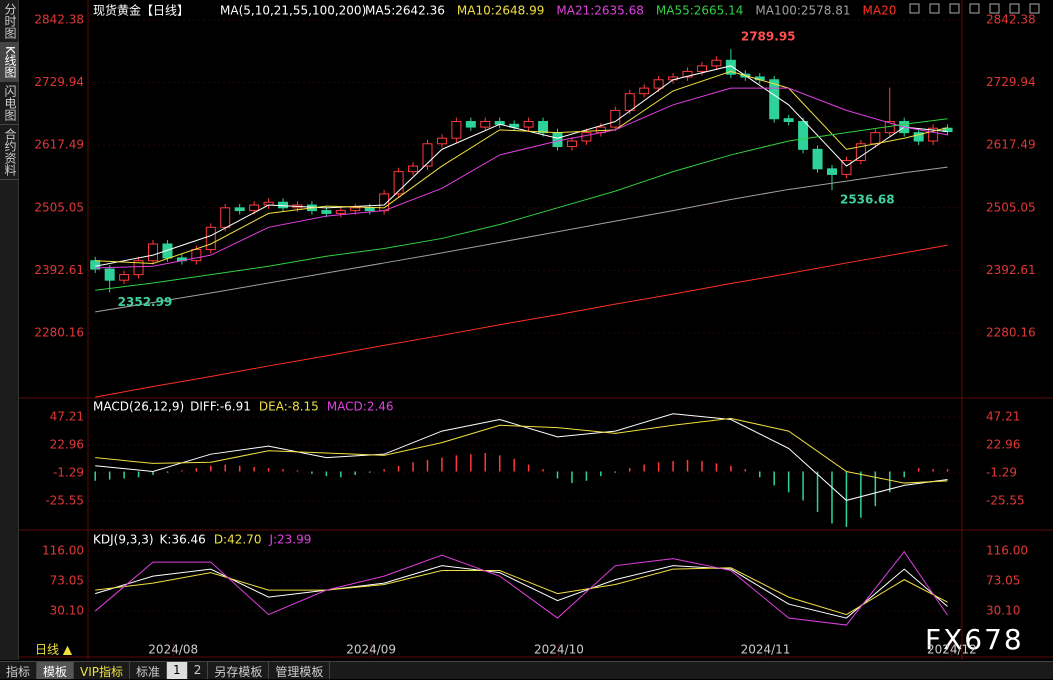 Image resolution: width=1053 pixels, height=680 pixels. Describe the element at coordinates (141, 10) in the screenshot. I see `title: 现货黄金【日线】` at that location.